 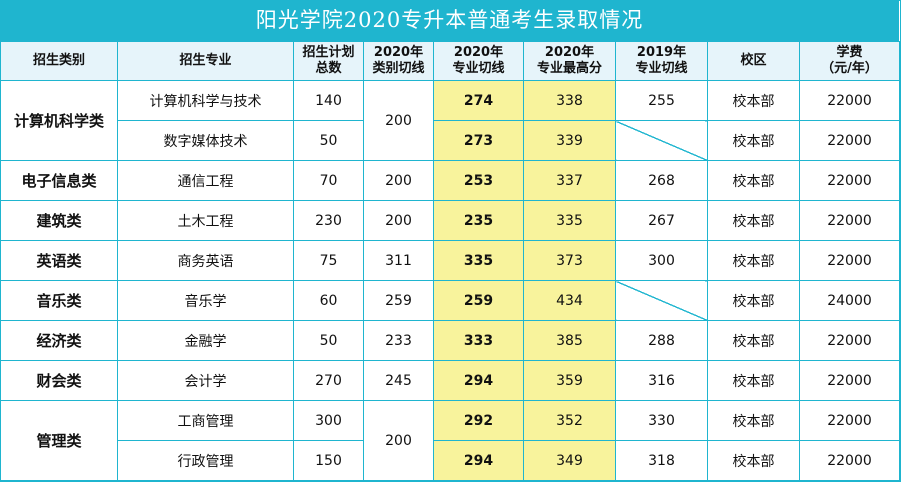 I want to click on plan-cell: 230, so click(x=328, y=220).